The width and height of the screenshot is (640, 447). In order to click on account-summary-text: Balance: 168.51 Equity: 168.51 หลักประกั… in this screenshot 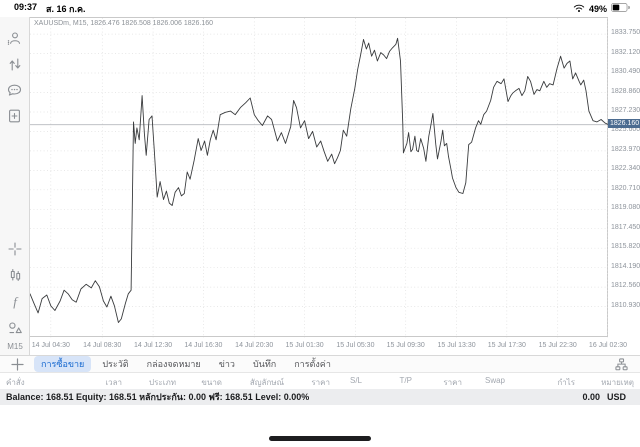, I will do `click(158, 397)`.